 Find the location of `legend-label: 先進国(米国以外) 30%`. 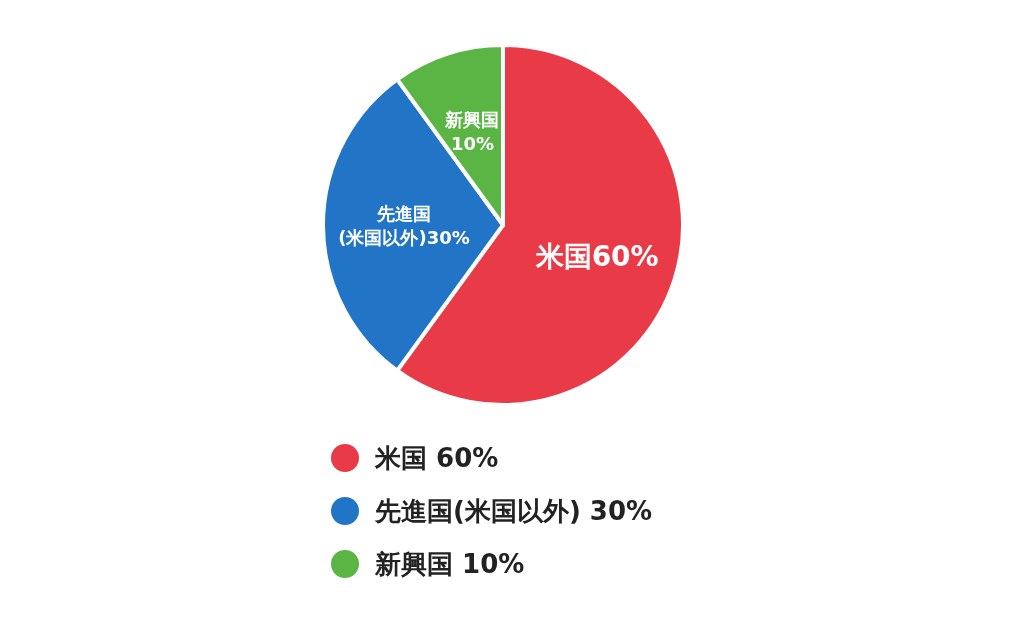

legend-label: 先進国(米国以外) 30% is located at coordinates (513, 511).